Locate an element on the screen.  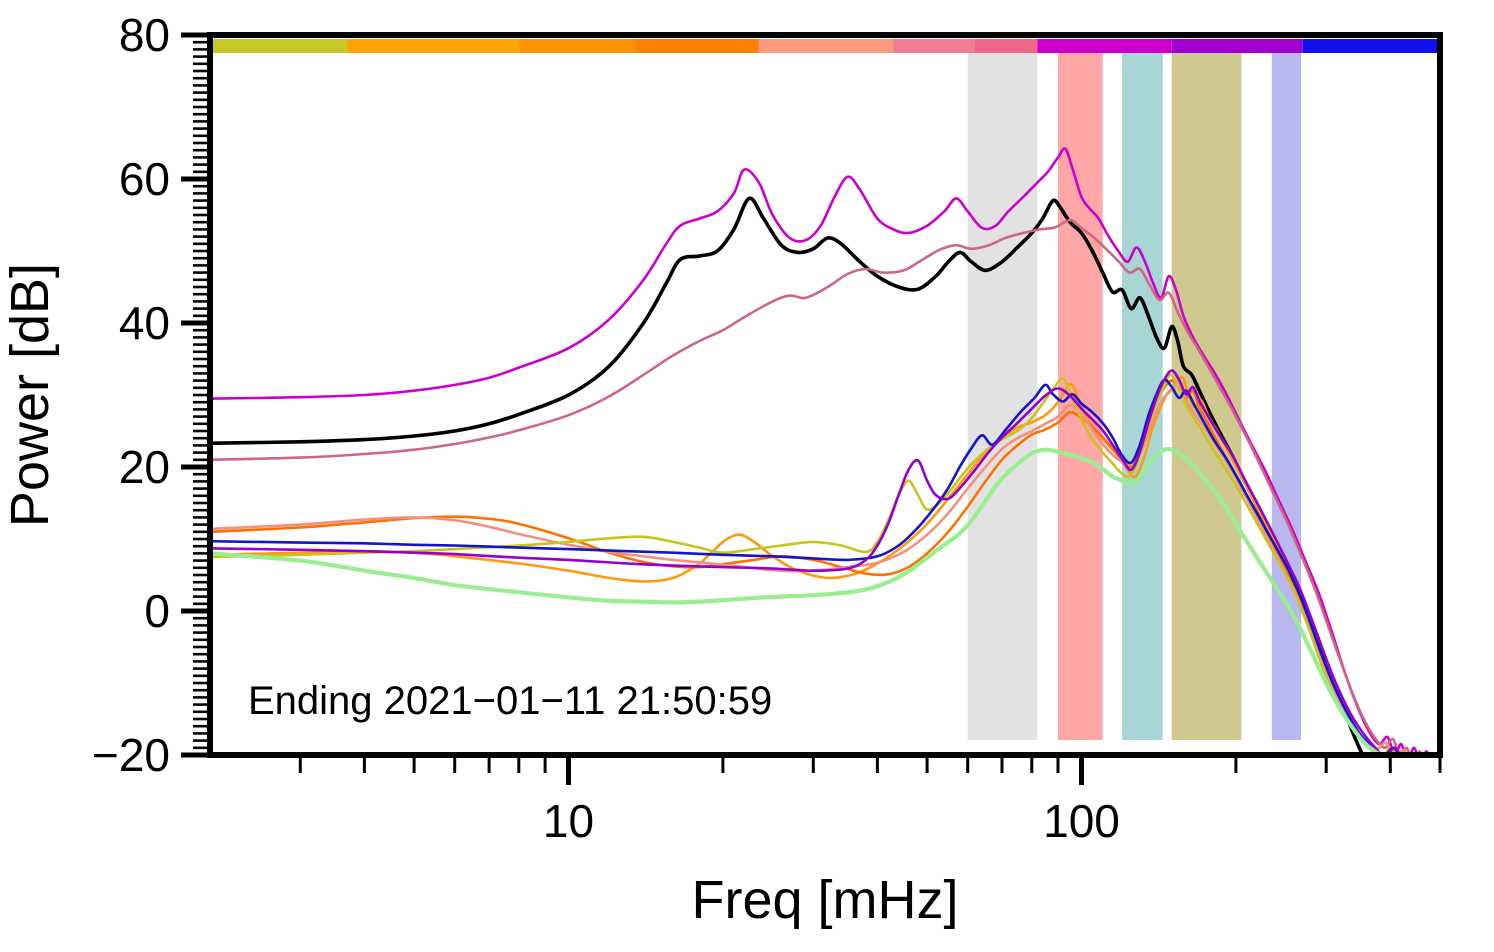
colorbar-segment-magenta is located at coordinates (1104, 46).